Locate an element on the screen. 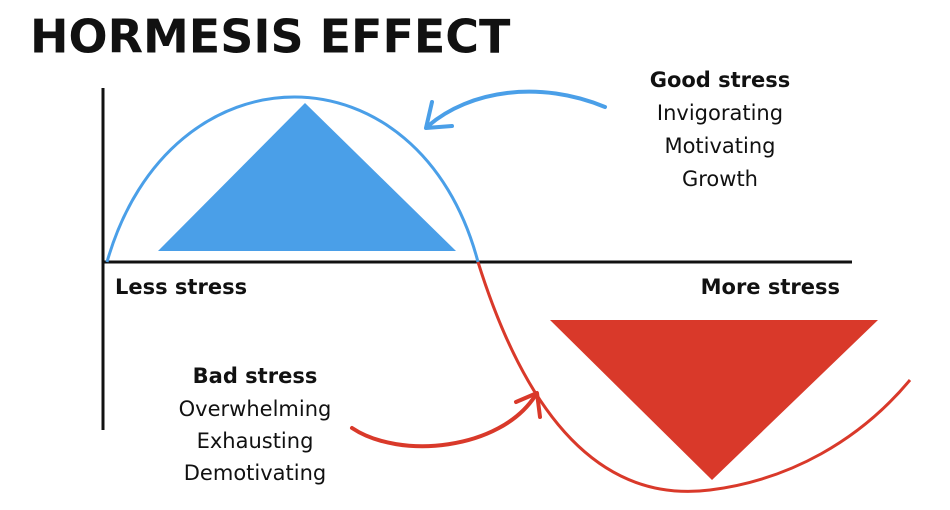 The width and height of the screenshot is (950, 510). good-stress-arrowhead is located at coordinates (439, 115).